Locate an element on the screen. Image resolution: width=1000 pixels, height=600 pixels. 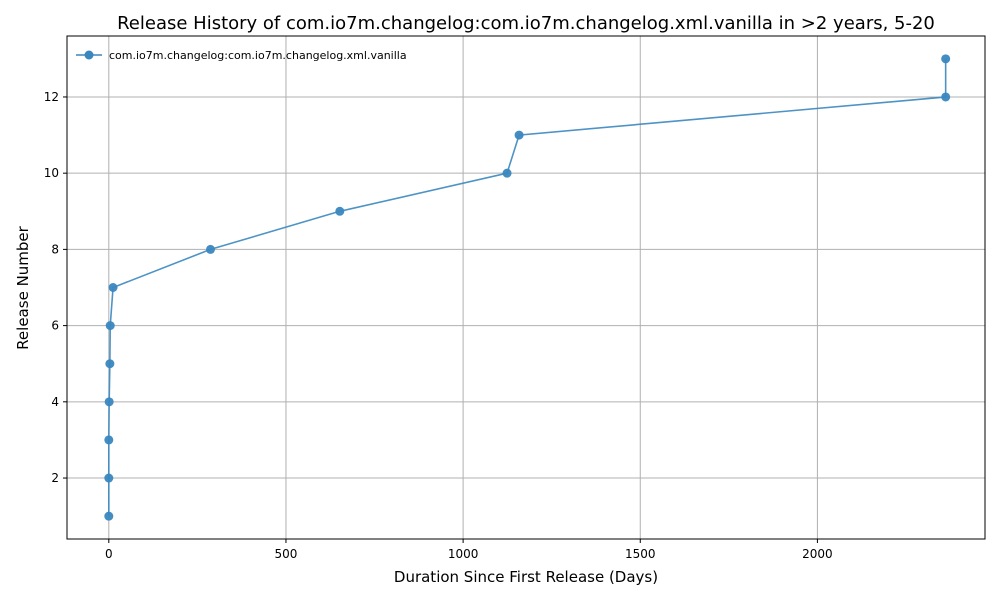
x-axis-label: Duration Since First Release (Days) is located at coordinates (526, 577).